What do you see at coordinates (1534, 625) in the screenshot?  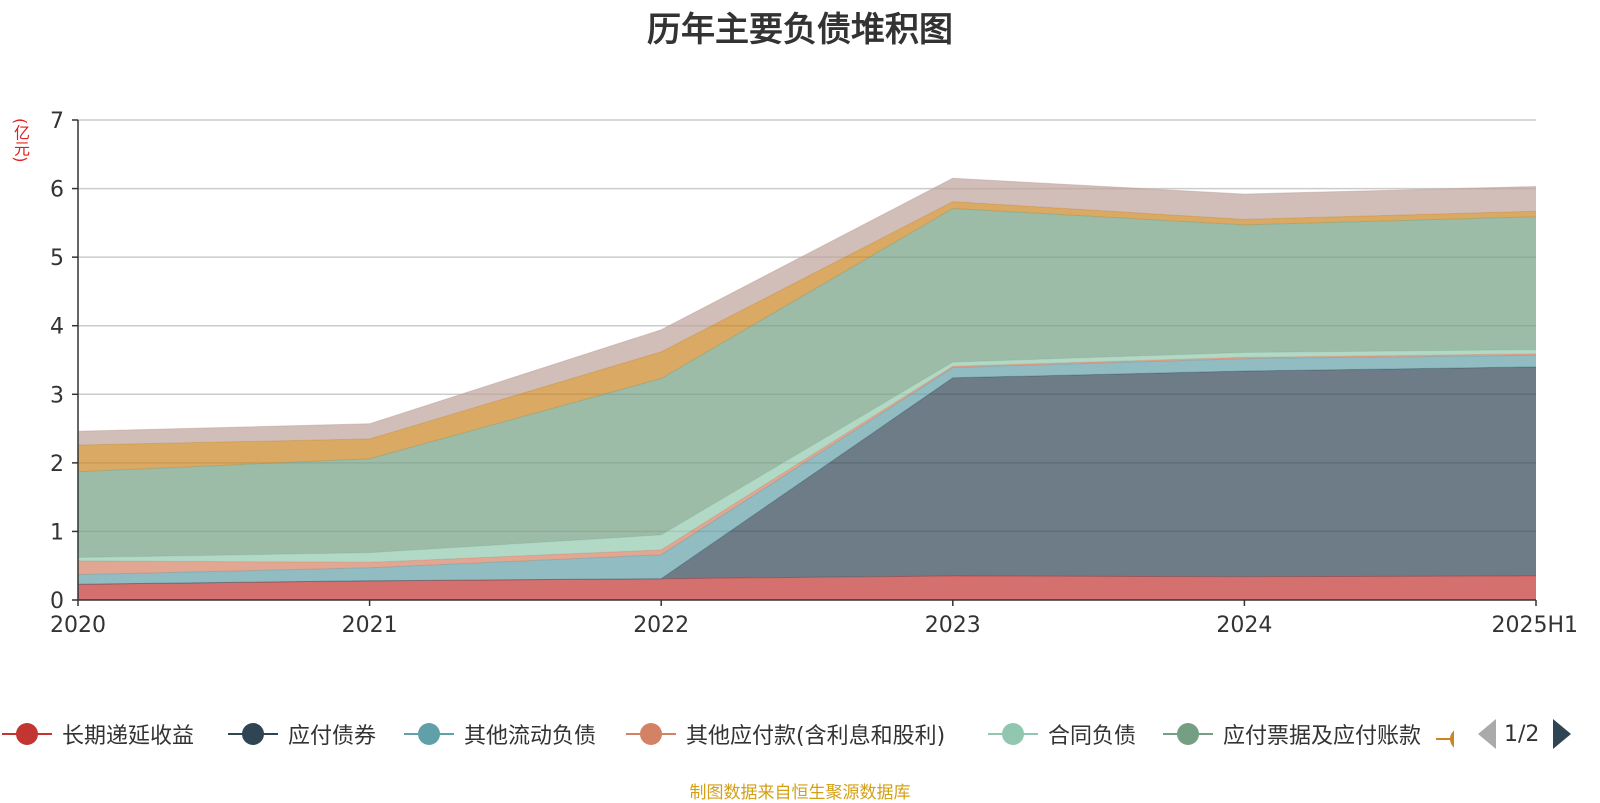 I see `x-tick-label: 2025H1` at bounding box center [1534, 625].